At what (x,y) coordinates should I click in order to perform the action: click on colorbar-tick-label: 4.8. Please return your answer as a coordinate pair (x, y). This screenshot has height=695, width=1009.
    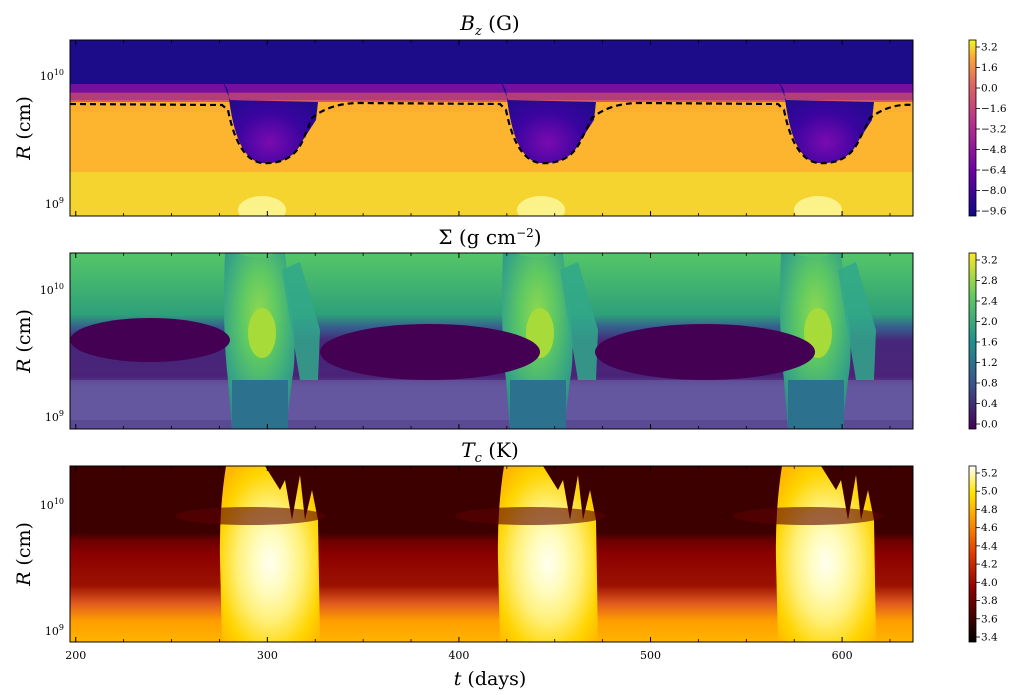
    Looking at the image, I should click on (989, 510).